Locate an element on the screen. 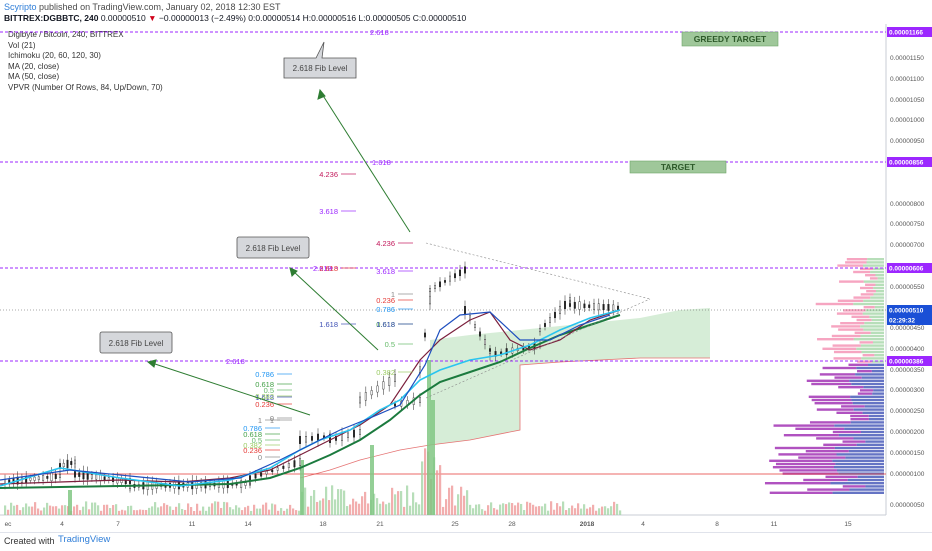  price-badge-text: 0.00000856 is located at coordinates (906, 163).